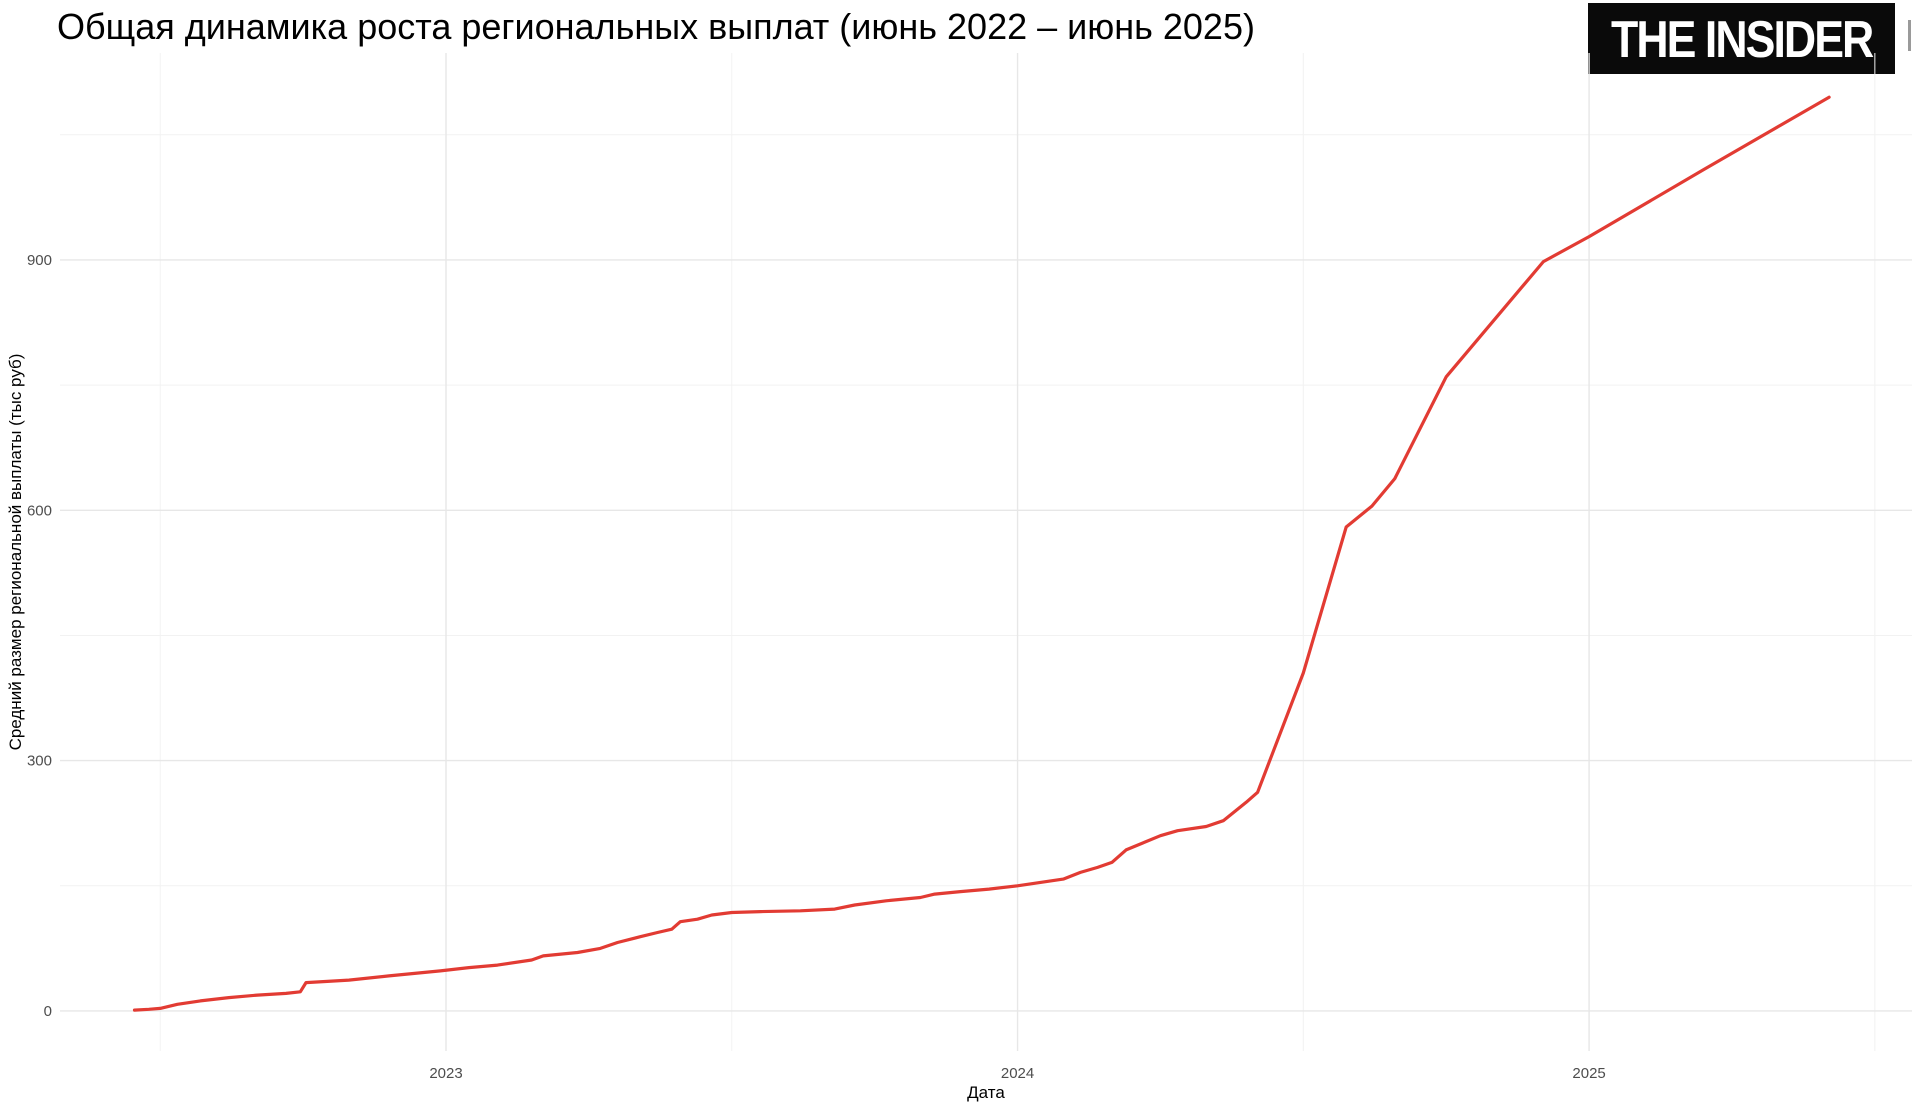 Image resolution: width=1920 pixels, height=1112 pixels. What do you see at coordinates (48, 1011) in the screenshot?
I see `y-tick-label: 0` at bounding box center [48, 1011].